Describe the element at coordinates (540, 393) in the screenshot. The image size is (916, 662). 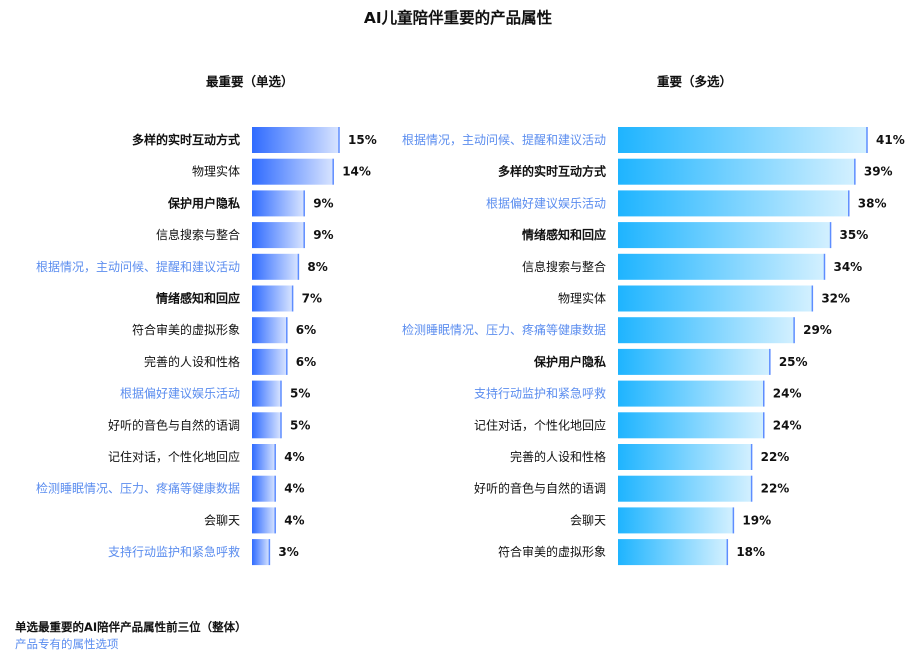
I see `right-category-label: 支持行动监护和紧急呼救` at that location.